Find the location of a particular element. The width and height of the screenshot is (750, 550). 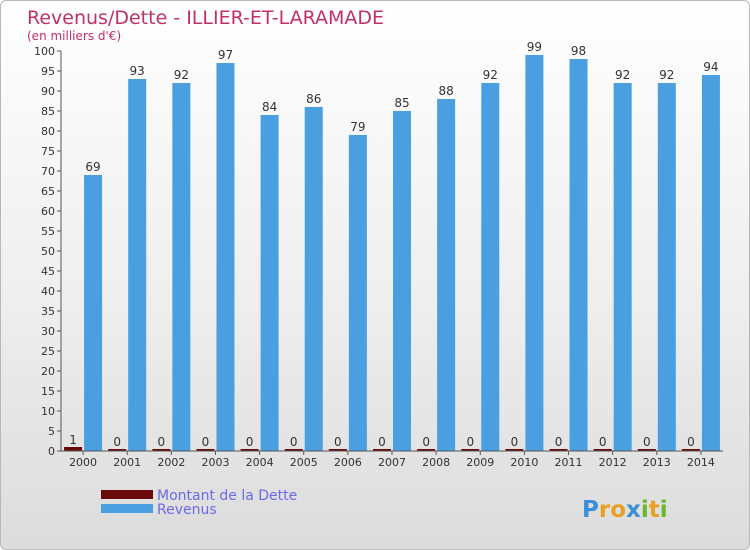

y-tick-label: 80 is located at coordinates (48, 131).